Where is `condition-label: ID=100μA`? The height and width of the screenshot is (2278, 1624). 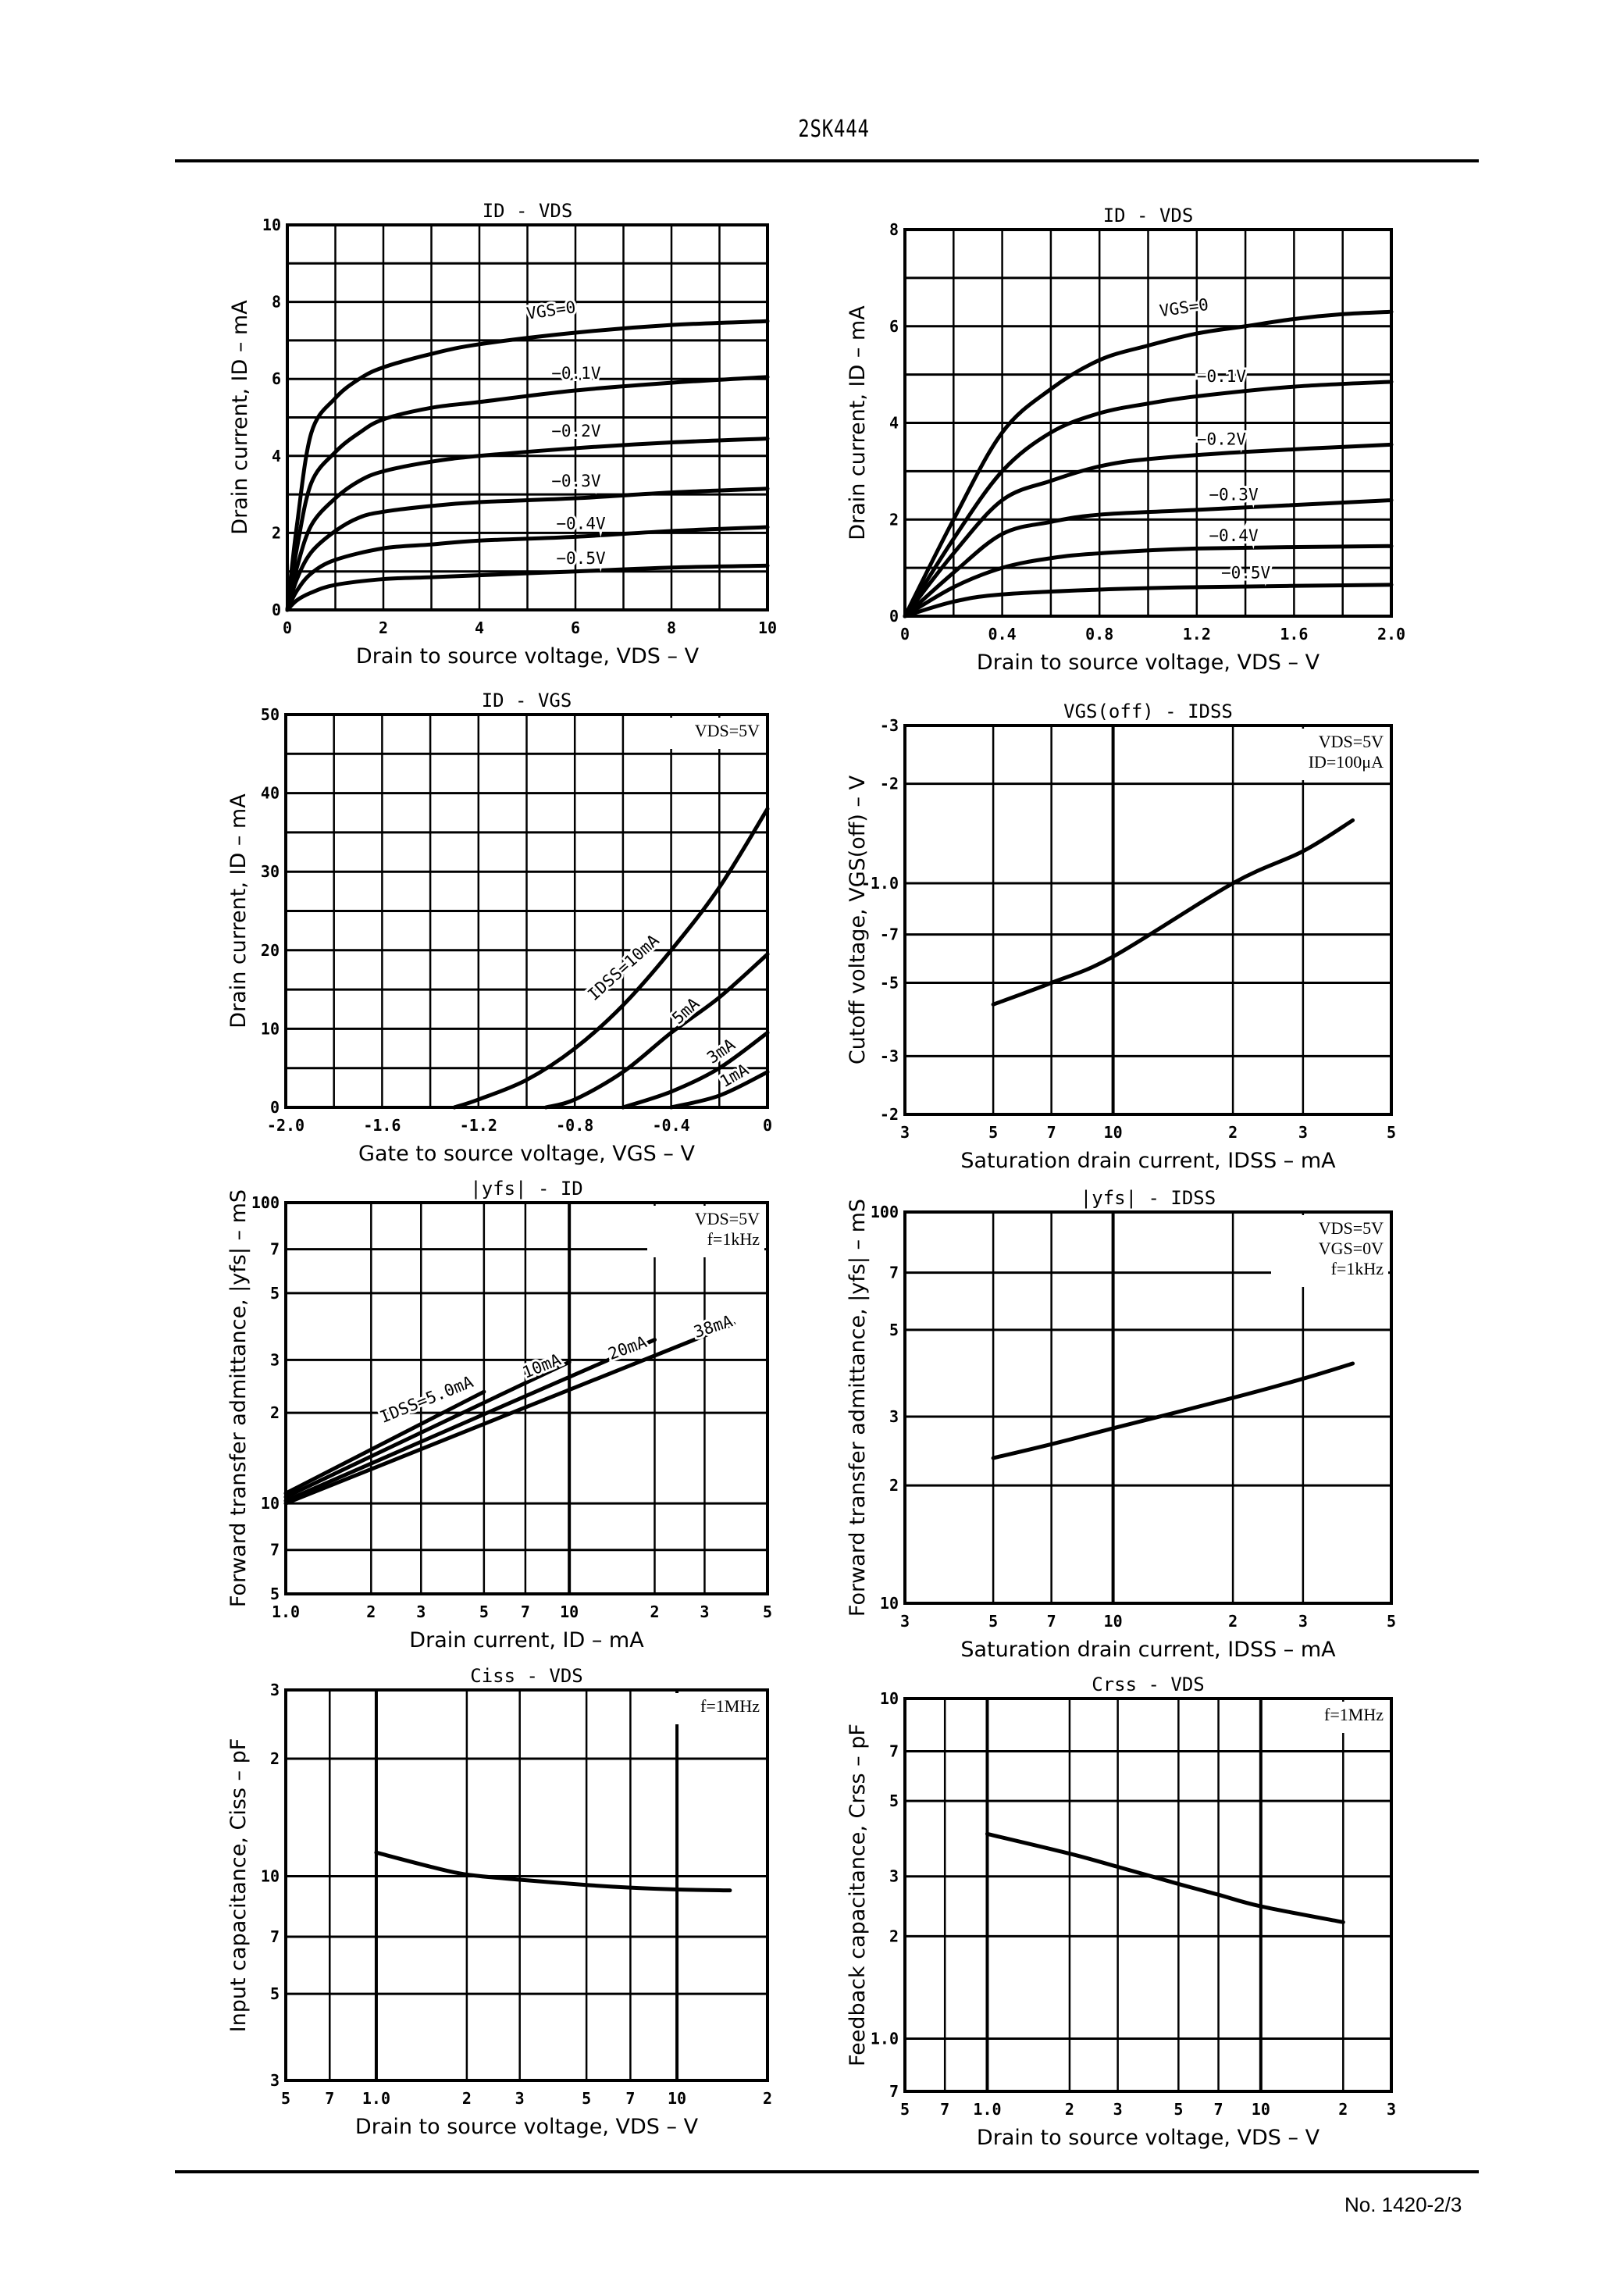
condition-label: ID=100μA is located at coordinates (1346, 762).